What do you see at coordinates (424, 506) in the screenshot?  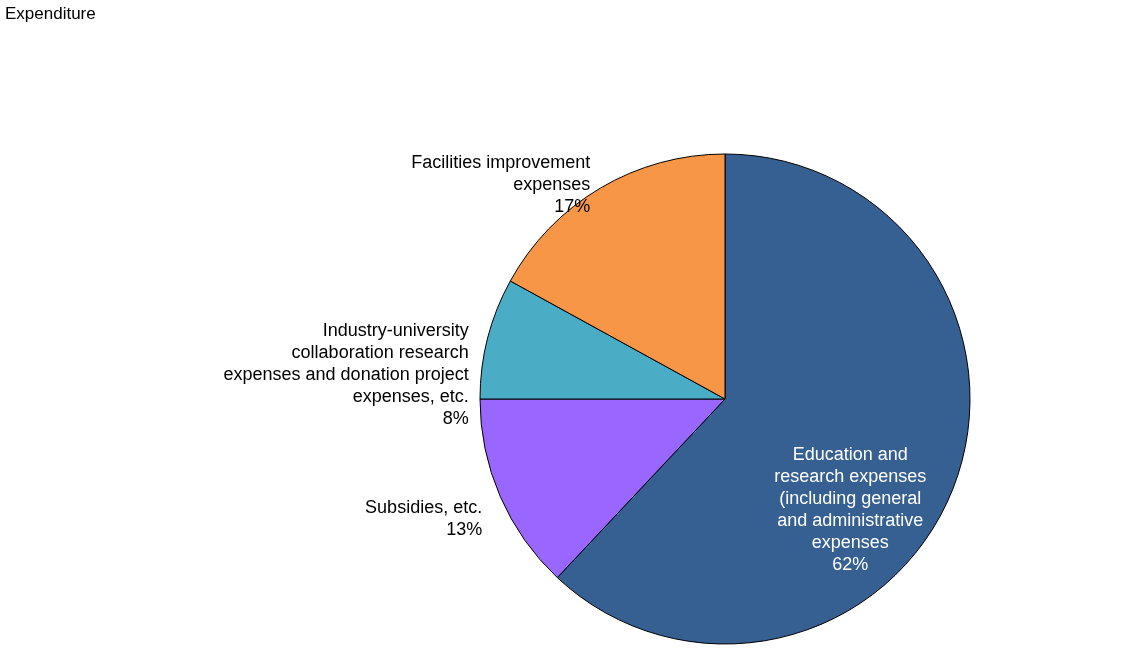 I see `slice-label: Subsidies, etc.` at bounding box center [424, 506].